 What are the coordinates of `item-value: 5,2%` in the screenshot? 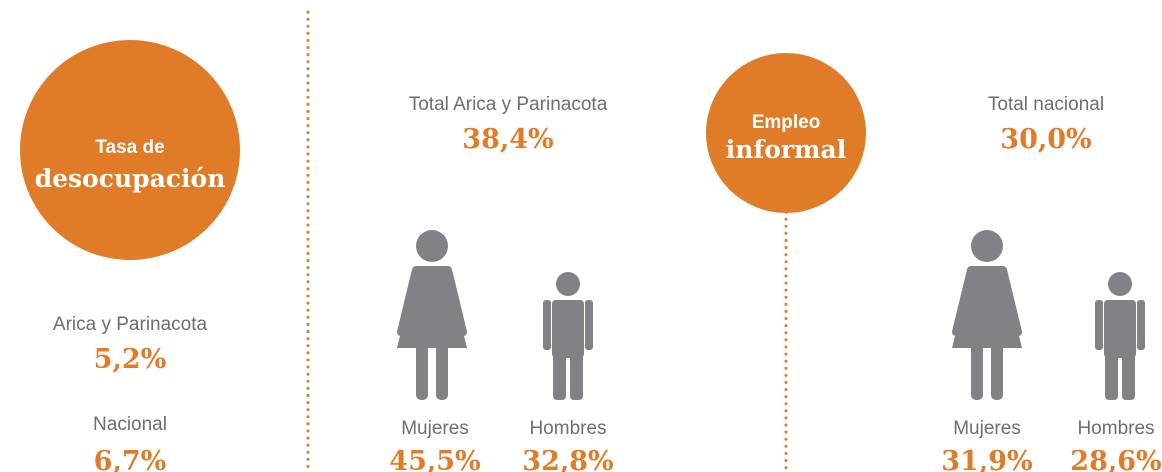 It's located at (130, 359).